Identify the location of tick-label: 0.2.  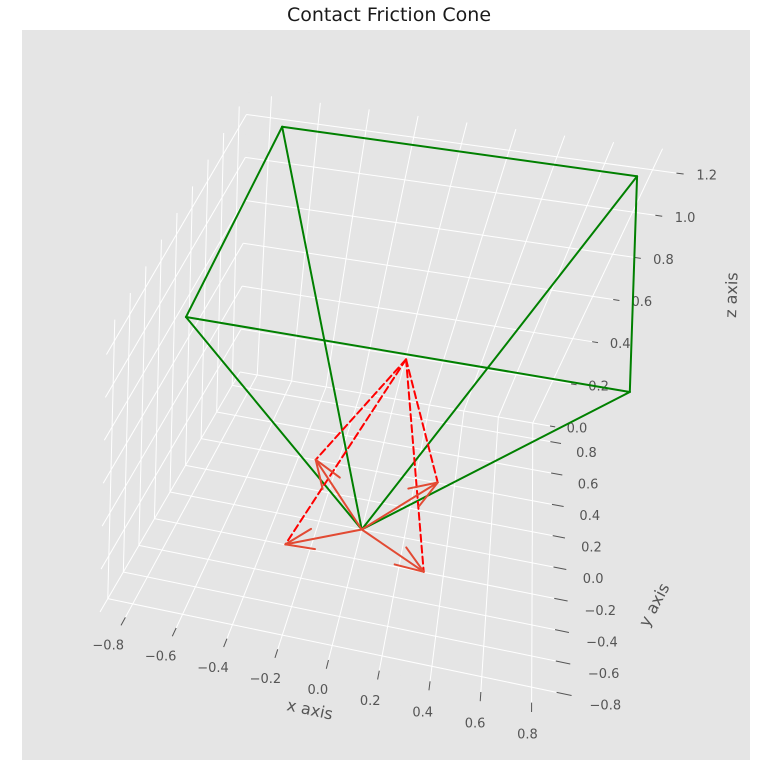
(591, 548).